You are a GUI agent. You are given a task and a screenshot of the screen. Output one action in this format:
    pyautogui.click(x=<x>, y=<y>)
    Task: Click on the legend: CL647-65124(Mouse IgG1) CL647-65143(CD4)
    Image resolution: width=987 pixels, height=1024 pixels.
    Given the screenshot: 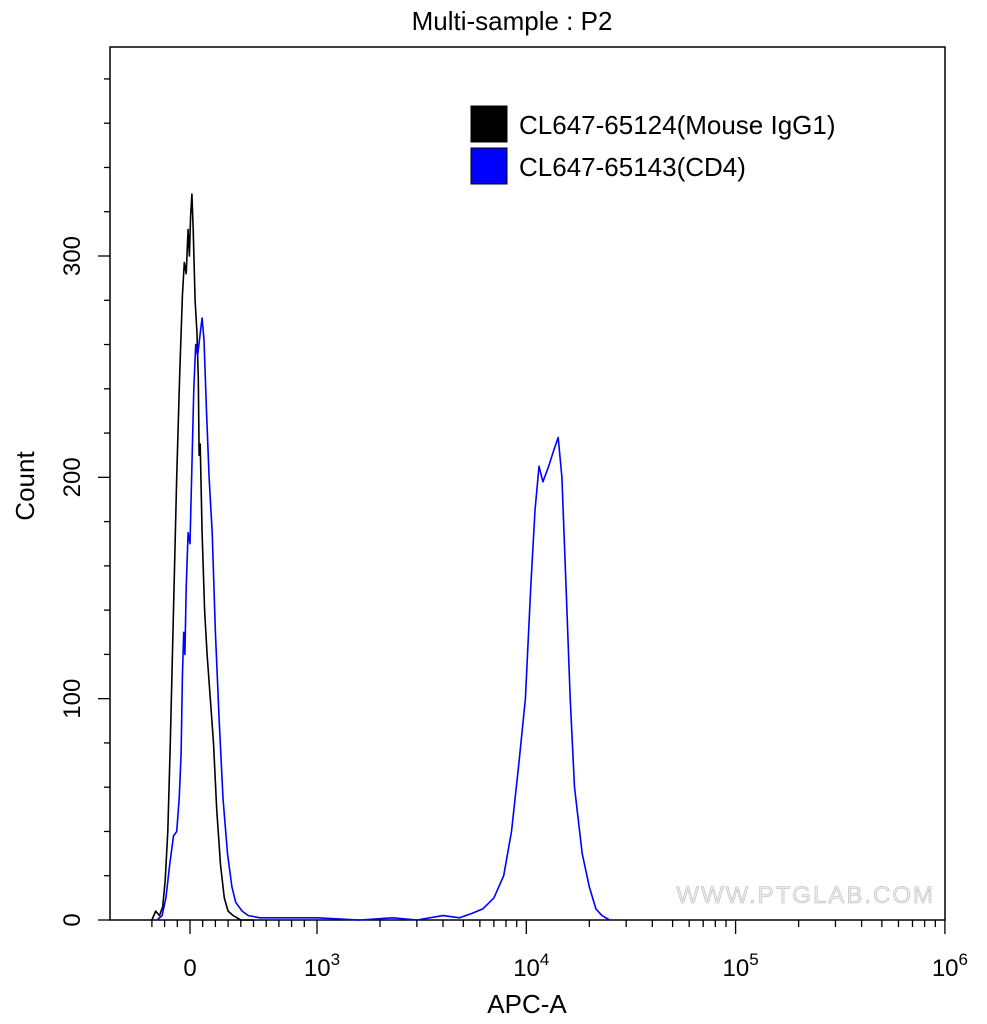 What is the action you would take?
    pyautogui.click(x=653, y=145)
    